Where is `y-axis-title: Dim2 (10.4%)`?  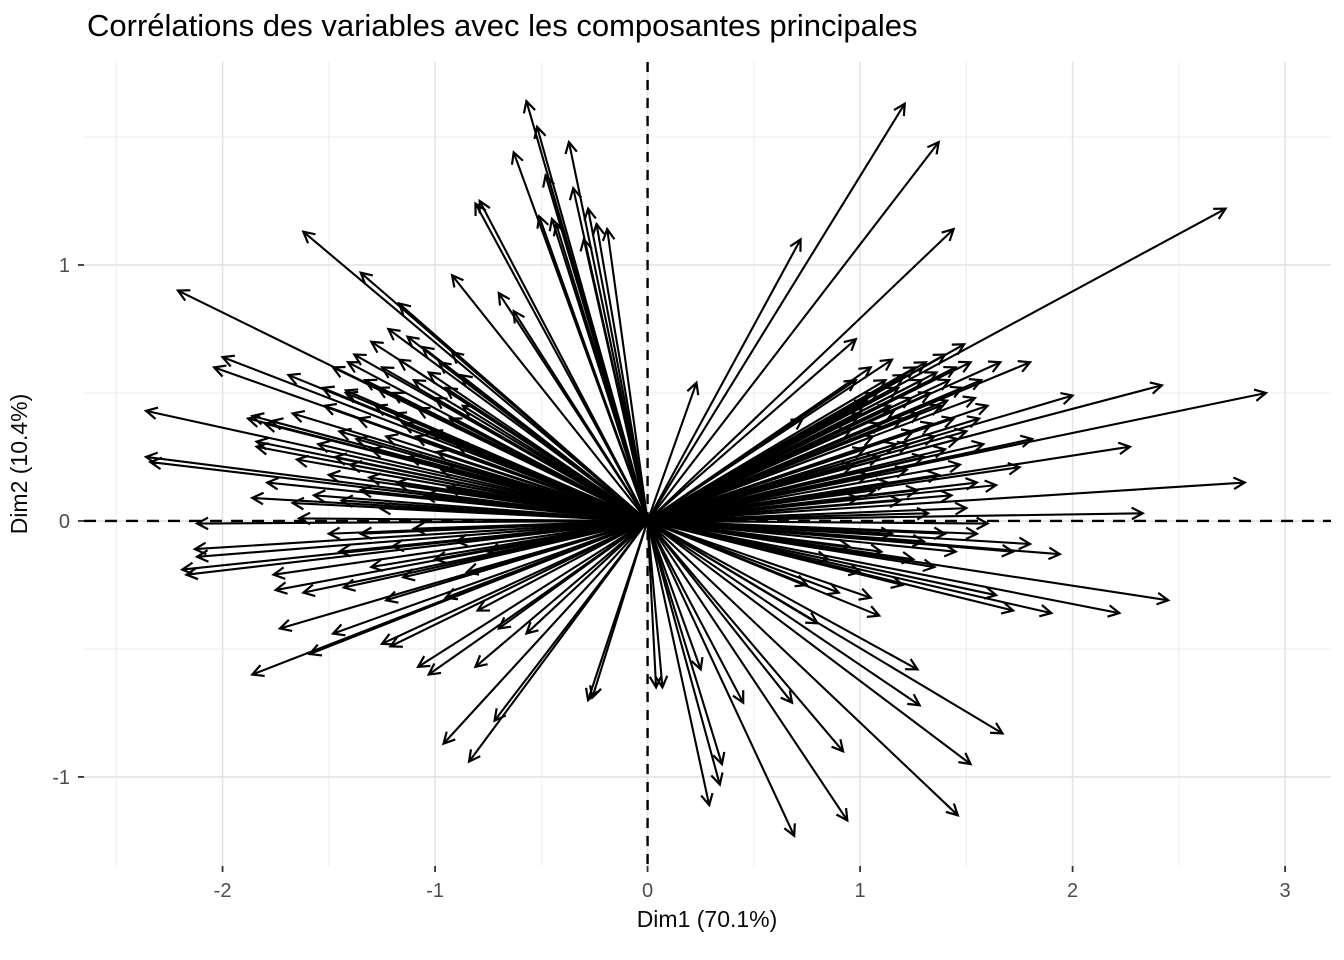 y-axis-title: Dim2 (10.4%) is located at coordinates (19, 464).